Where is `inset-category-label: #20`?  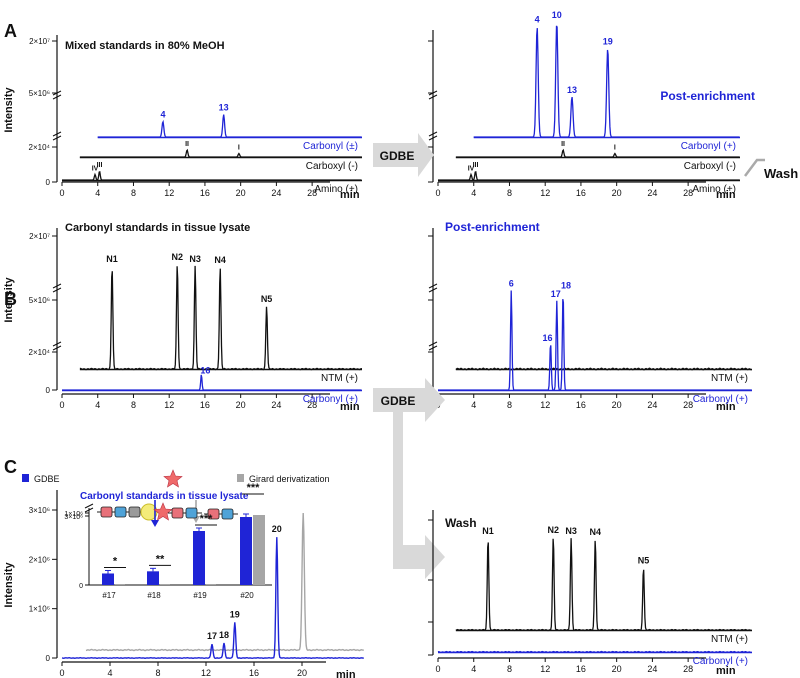 inset-category-label: #20 is located at coordinates (247, 595).